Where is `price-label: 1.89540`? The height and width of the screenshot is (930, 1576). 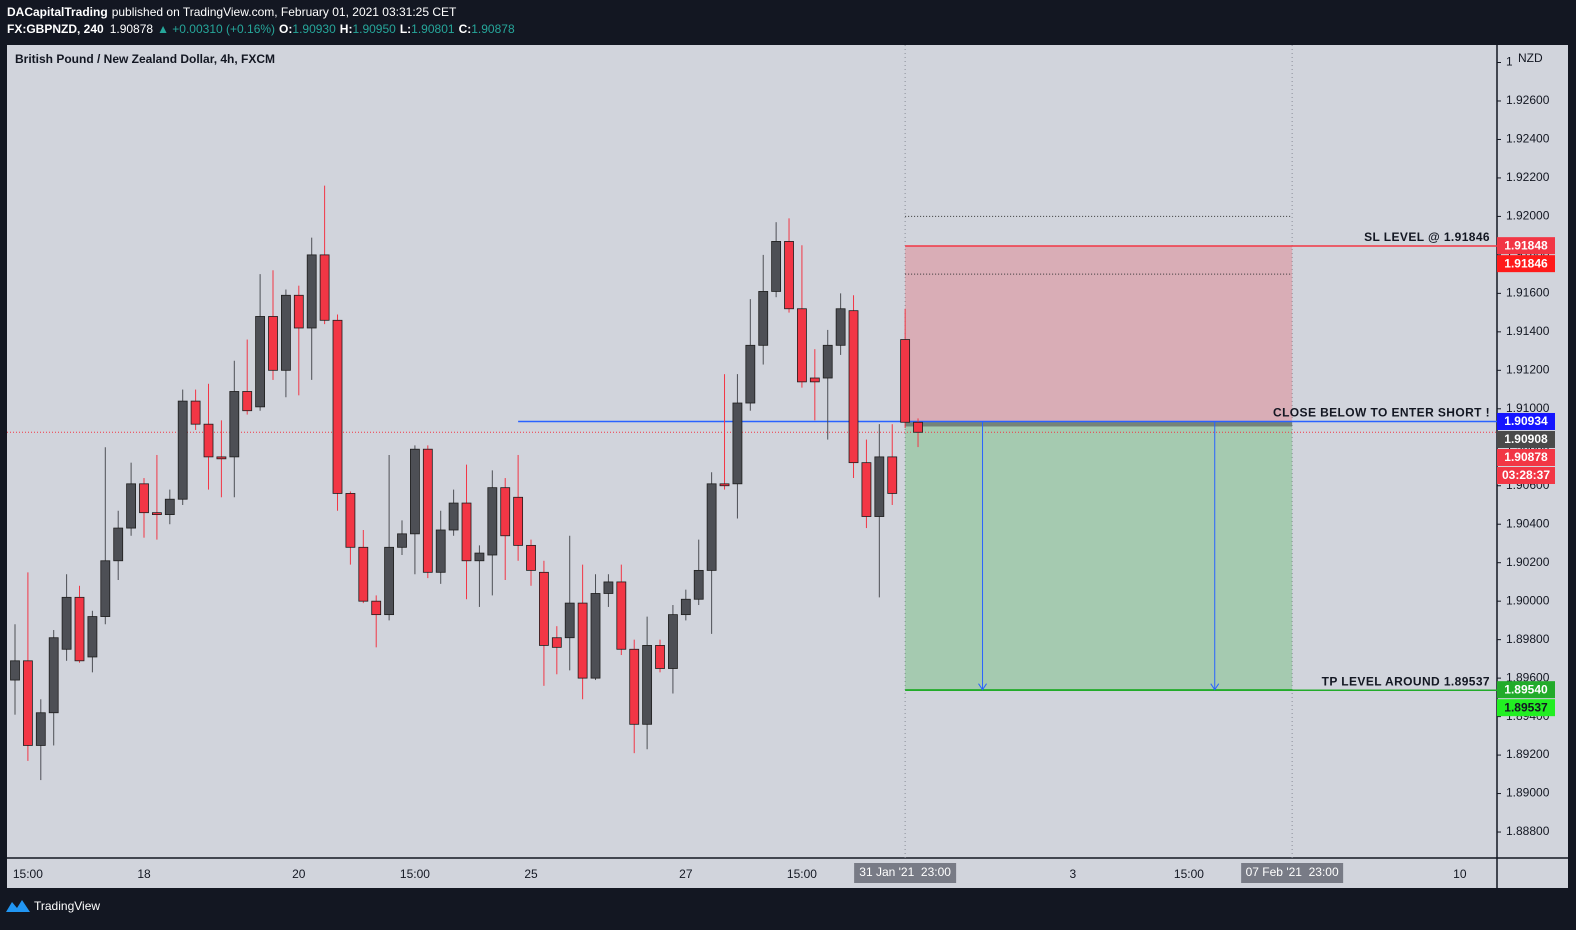 price-label: 1.89540 is located at coordinates (1526, 689).